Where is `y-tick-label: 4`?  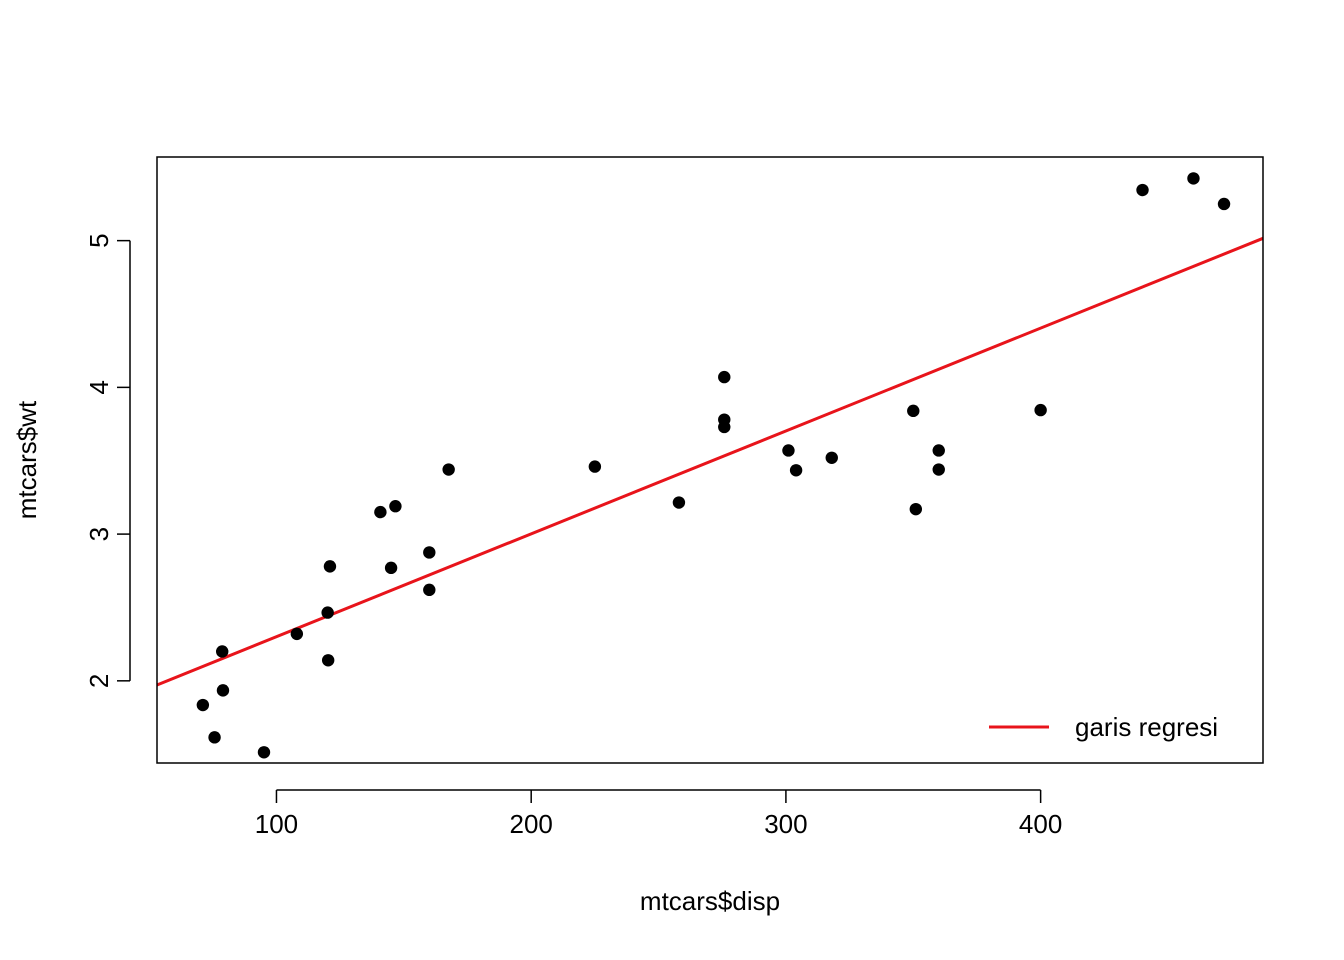
y-tick-label: 4 is located at coordinates (99, 387).